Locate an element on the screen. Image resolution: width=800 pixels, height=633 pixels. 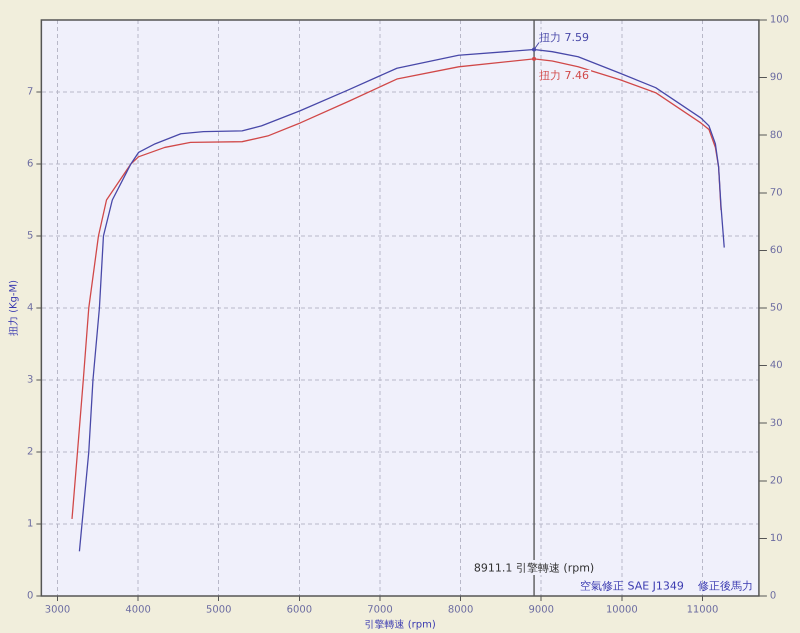
x-tick-label: 6000 is located at coordinates (299, 610).